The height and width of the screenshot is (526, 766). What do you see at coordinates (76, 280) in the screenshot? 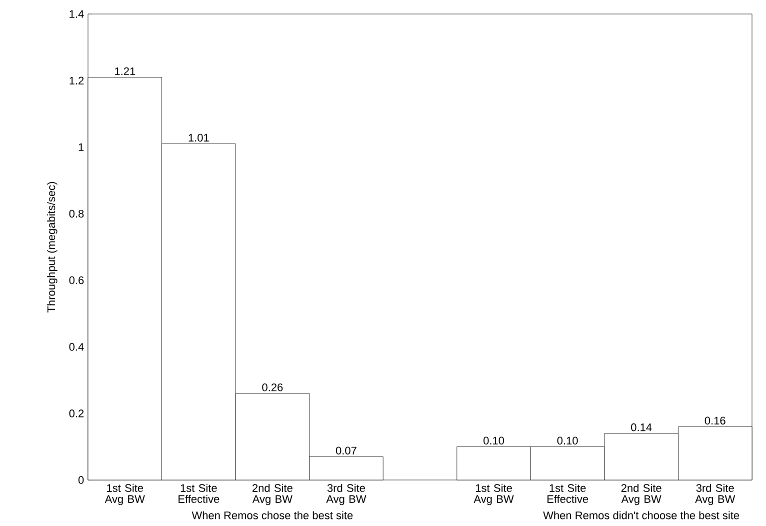
I see `y-tick-label: 0.6` at bounding box center [76, 280].